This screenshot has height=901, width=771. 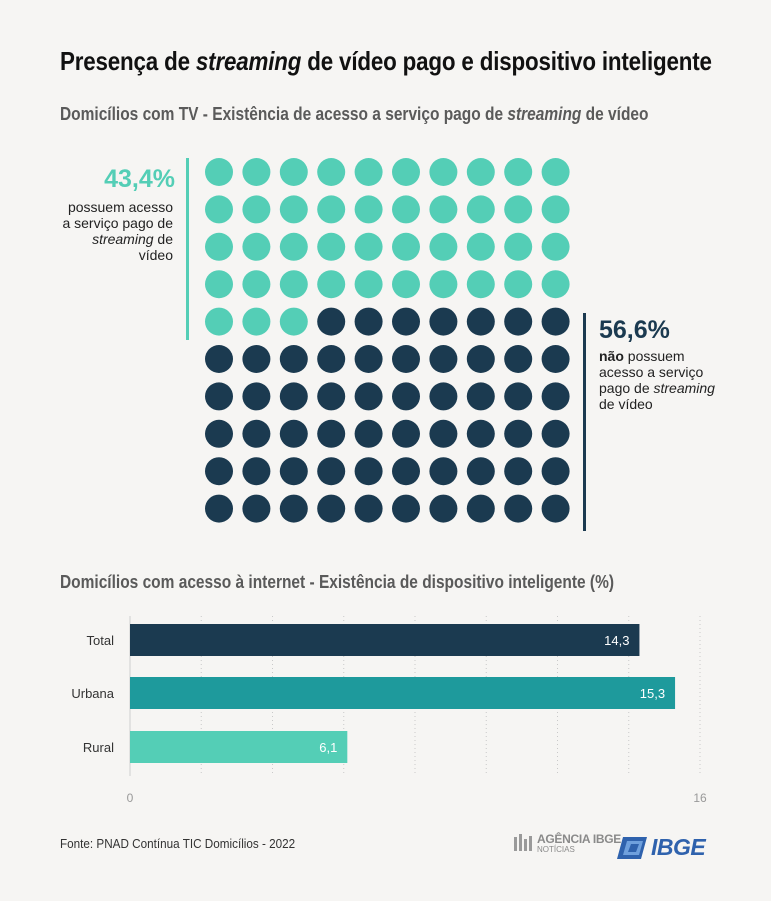 What do you see at coordinates (634, 330) in the screenshot?
I see `percent-without-access: 56,6%` at bounding box center [634, 330].